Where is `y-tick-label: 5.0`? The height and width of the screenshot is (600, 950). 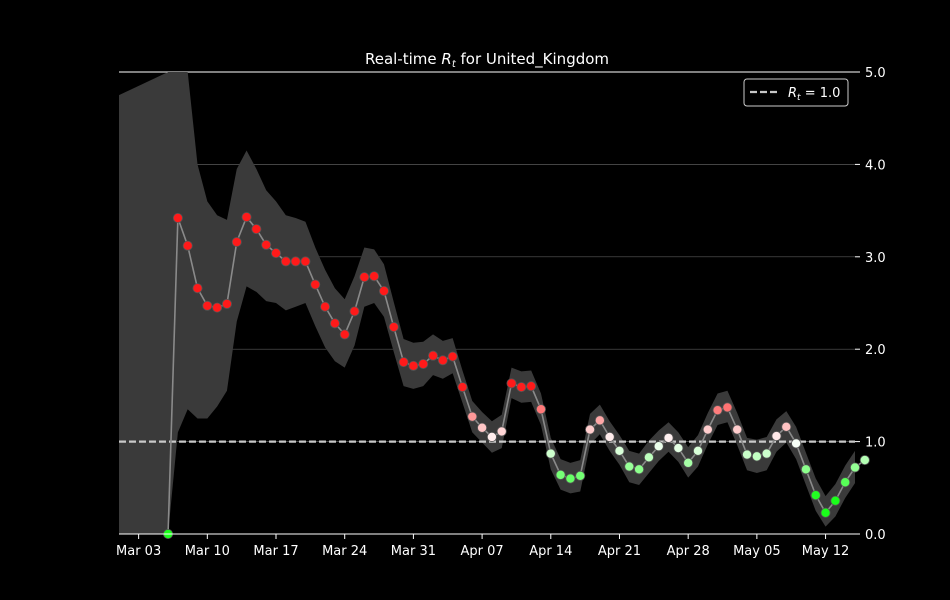 y-tick-label: 5.0 is located at coordinates (875, 73).